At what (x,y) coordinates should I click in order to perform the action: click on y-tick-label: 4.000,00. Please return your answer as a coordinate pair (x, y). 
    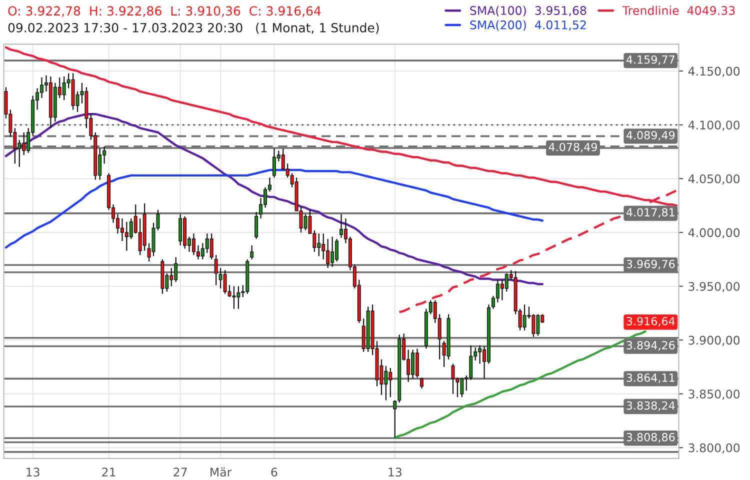
    Looking at the image, I should click on (714, 233).